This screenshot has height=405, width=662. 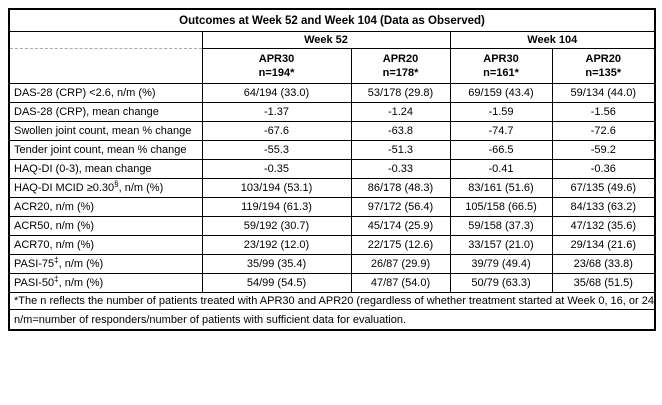 What do you see at coordinates (276, 73) in the screenshot?
I see `sample-size: n=194*` at bounding box center [276, 73].